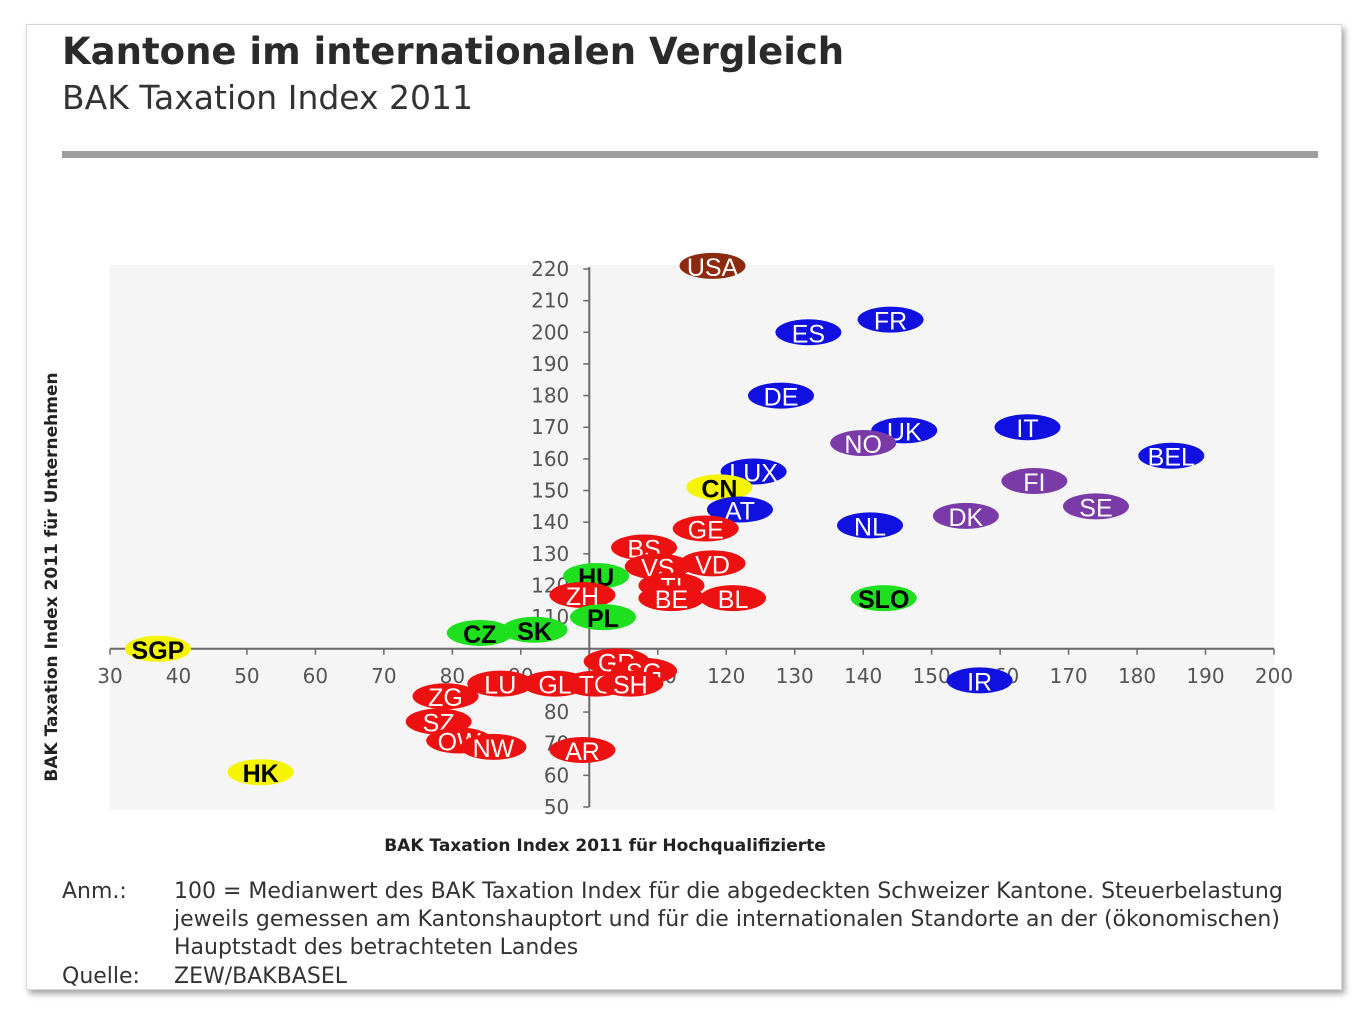  I want to click on source-text: ZEW/BAKBASEL, so click(260, 976).